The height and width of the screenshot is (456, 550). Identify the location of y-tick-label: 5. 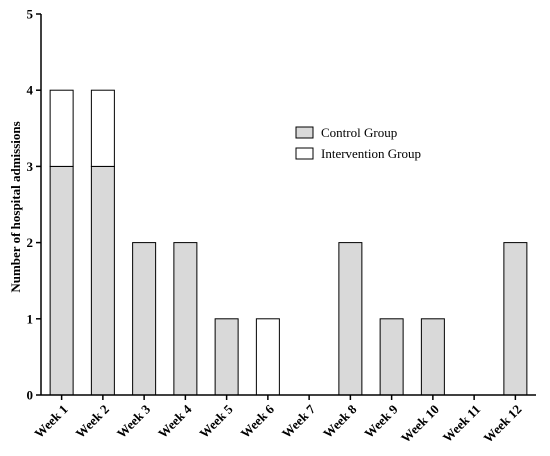
(30, 14).